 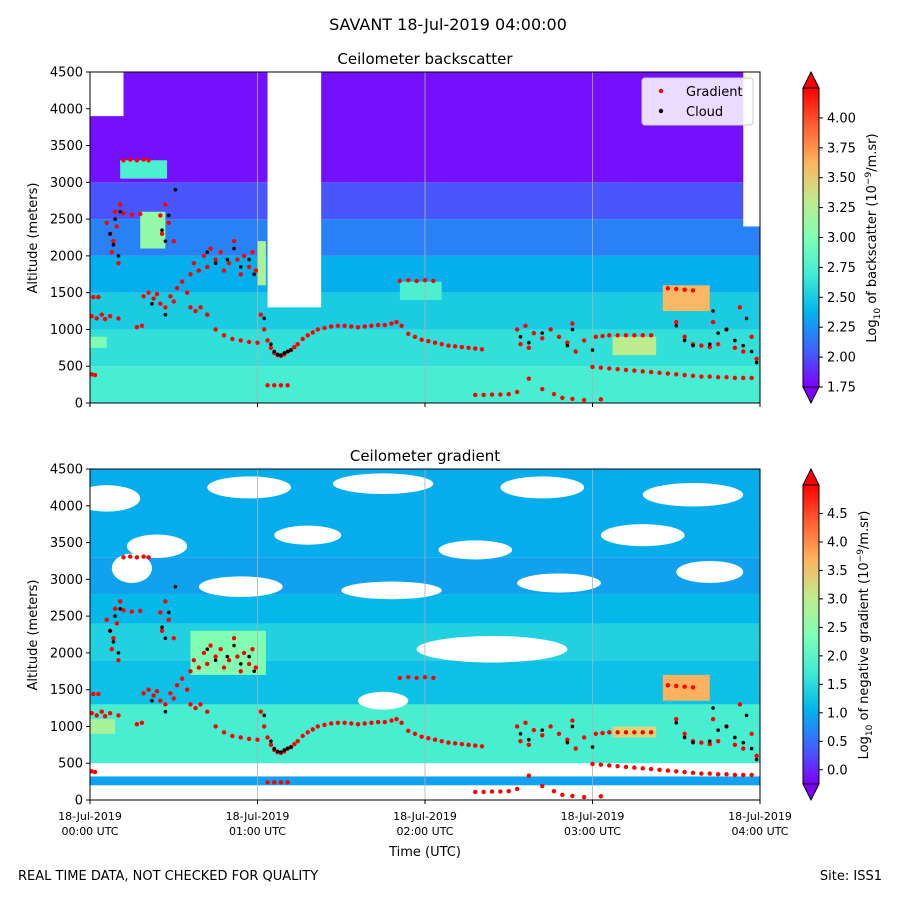 What do you see at coordinates (837, 628) in the screenshot?
I see `colorbar-tick-label: 2.5` at bounding box center [837, 628].